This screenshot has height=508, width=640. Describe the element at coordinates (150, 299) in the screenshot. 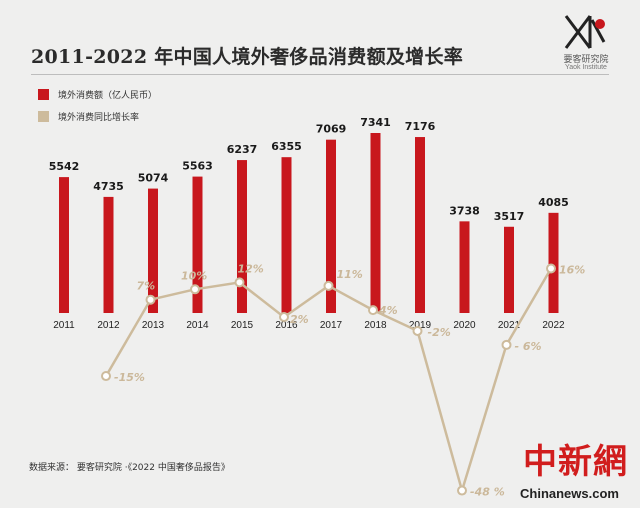

I see `growth-point-2013` at that location.